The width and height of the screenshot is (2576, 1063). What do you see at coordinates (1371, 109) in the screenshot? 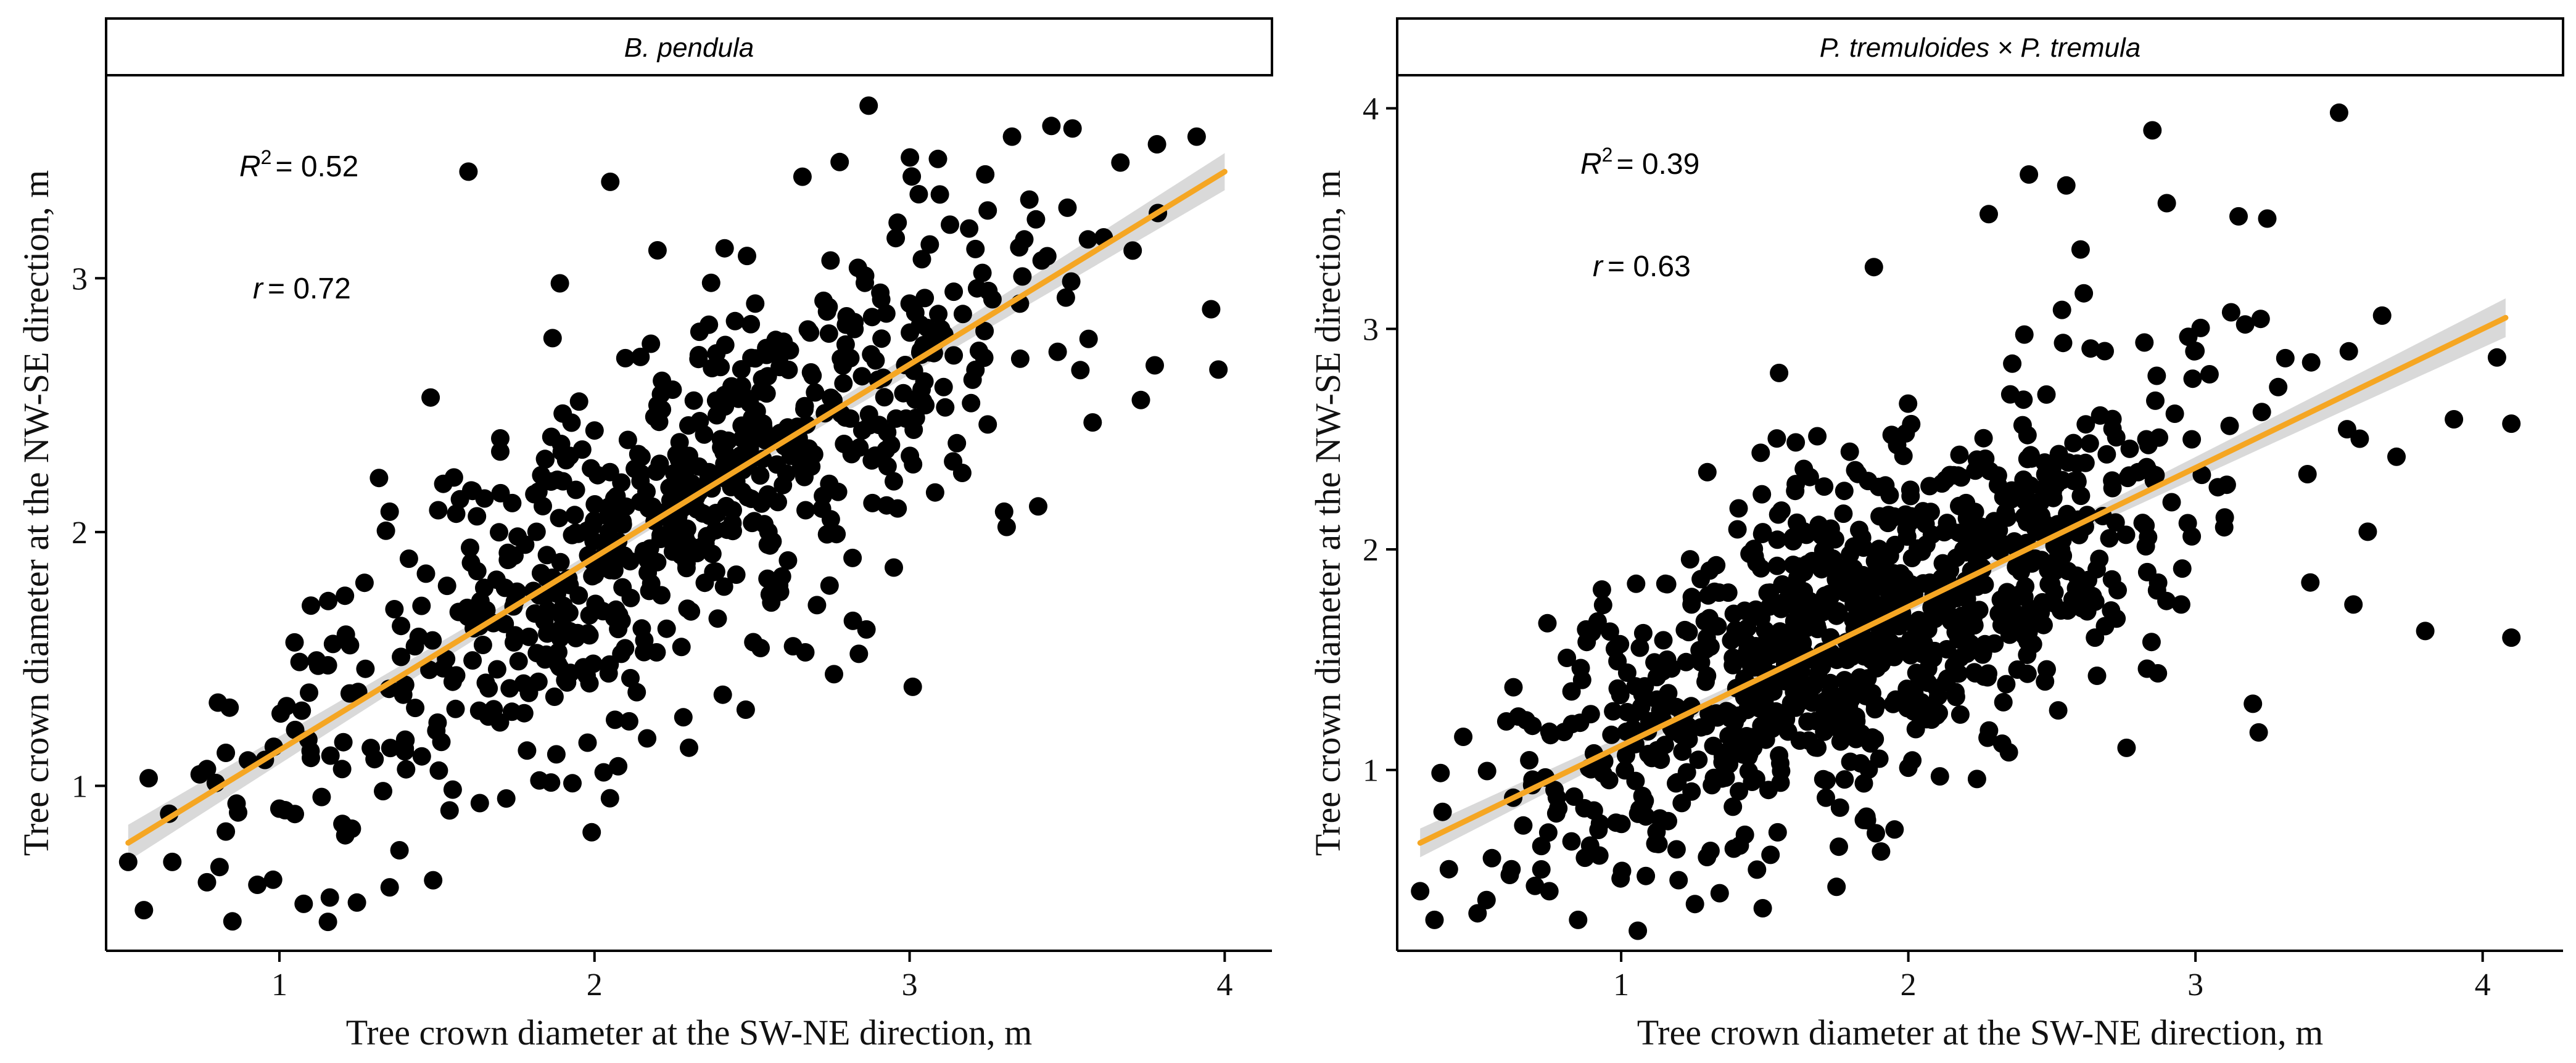
I see `y-tick-label: 4` at bounding box center [1371, 109].